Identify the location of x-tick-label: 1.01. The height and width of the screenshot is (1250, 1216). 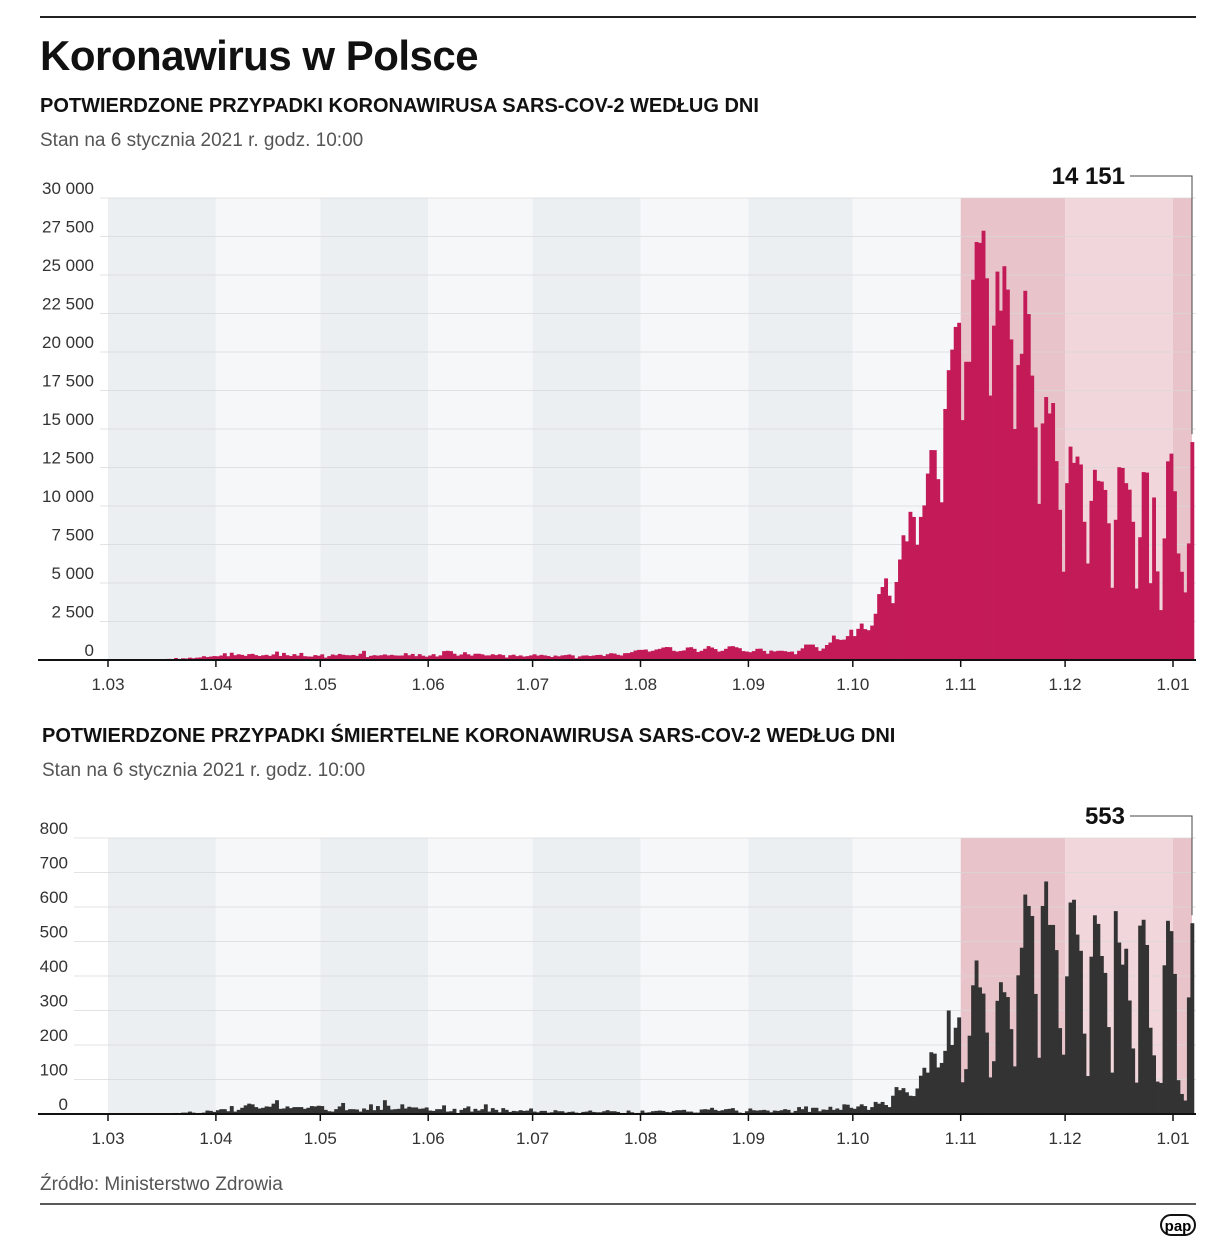
(1172, 1138).